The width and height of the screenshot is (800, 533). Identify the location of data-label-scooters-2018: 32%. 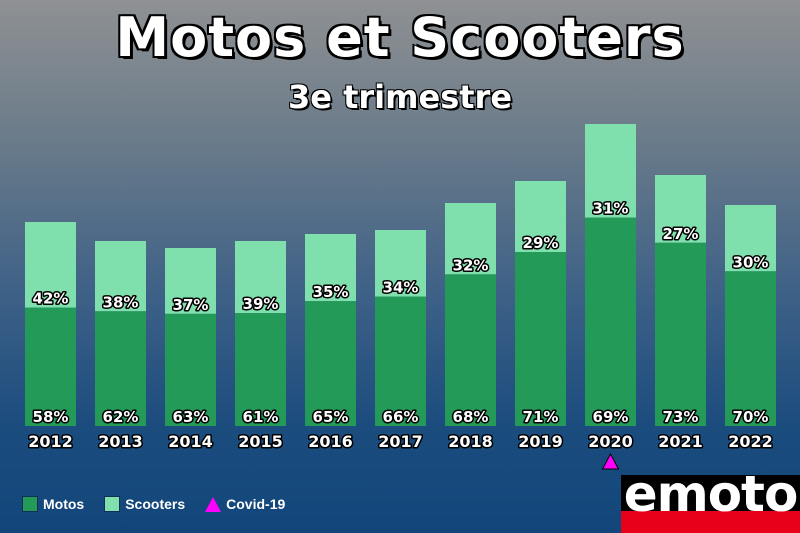
(471, 265).